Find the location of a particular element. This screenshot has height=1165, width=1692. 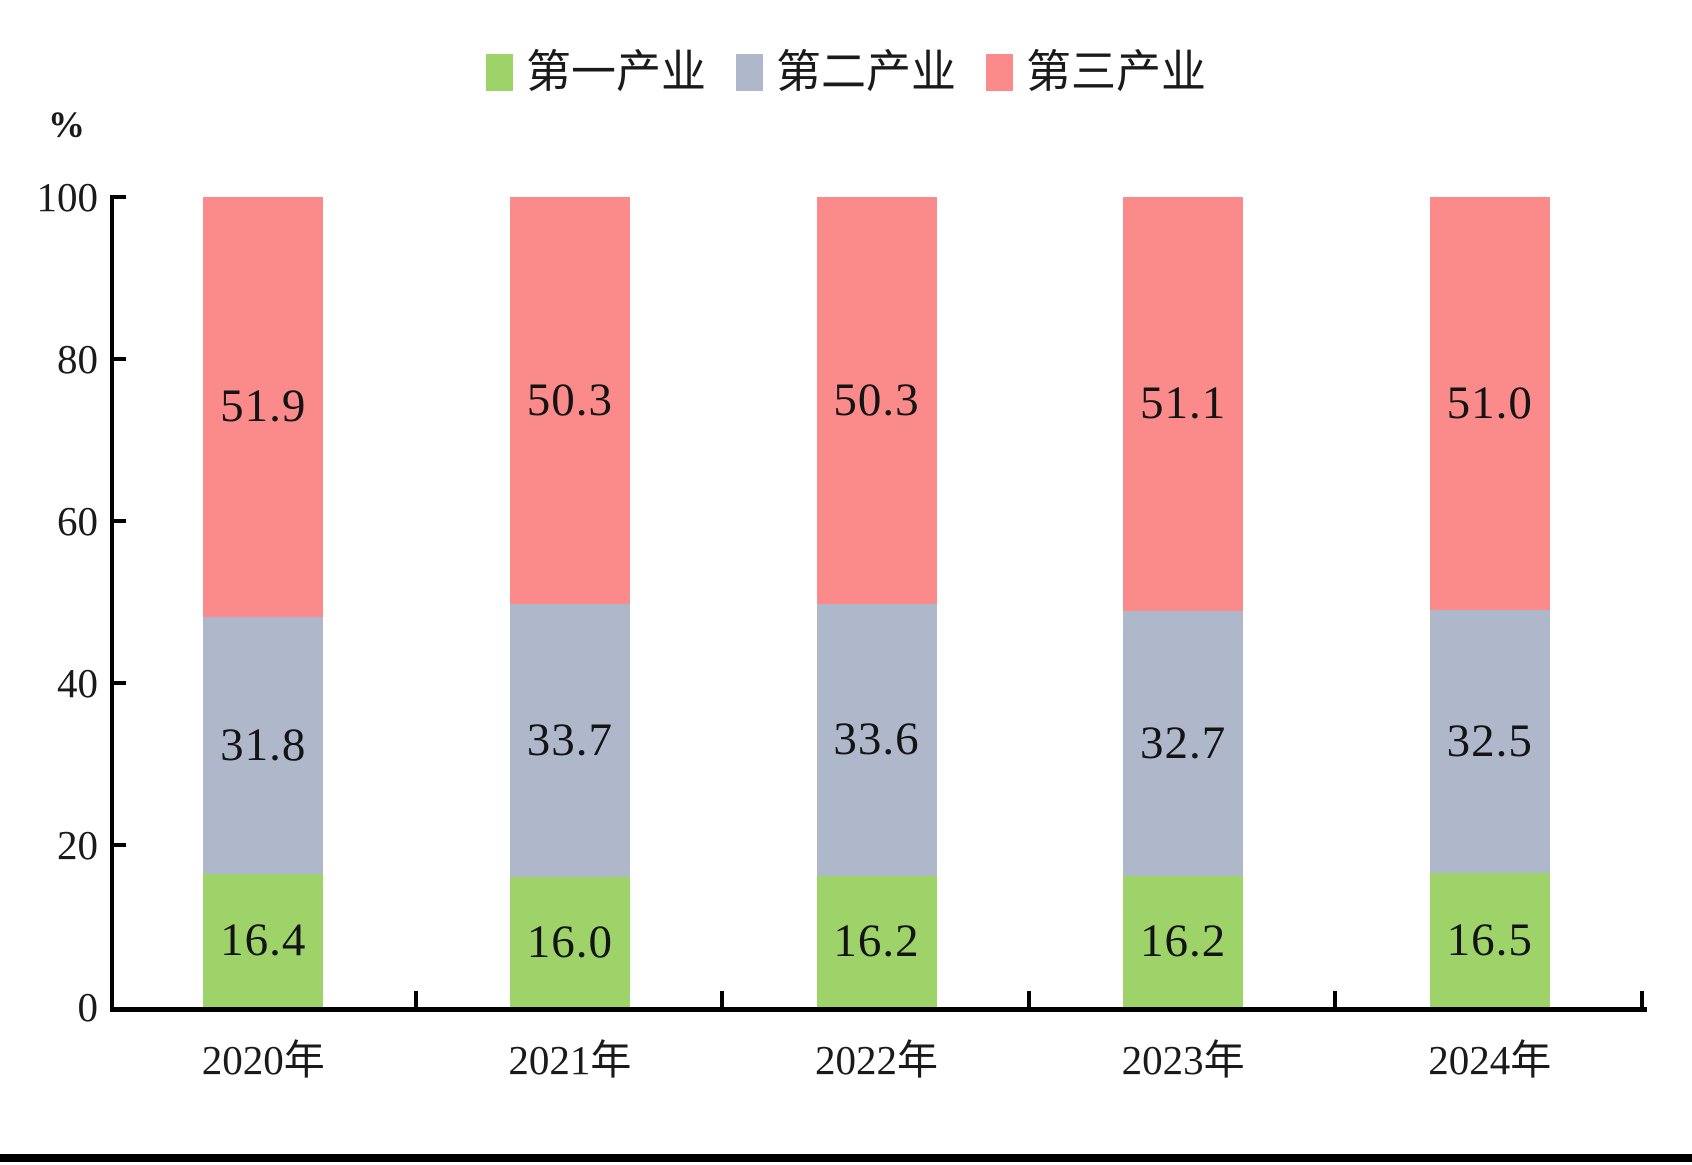

y-tick-label: 80 is located at coordinates (77, 359).